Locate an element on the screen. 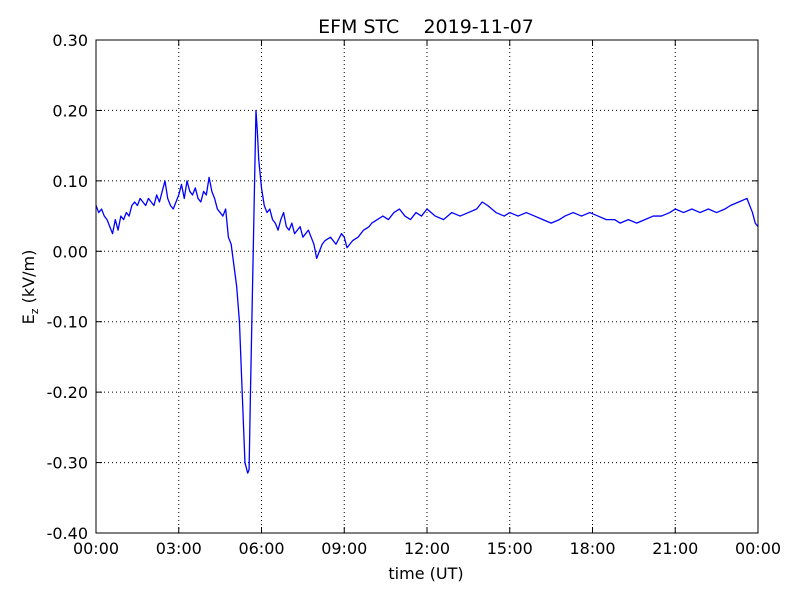 The width and height of the screenshot is (800, 600). y-axis-title-unit: (kV/m) is located at coordinates (28, 279).